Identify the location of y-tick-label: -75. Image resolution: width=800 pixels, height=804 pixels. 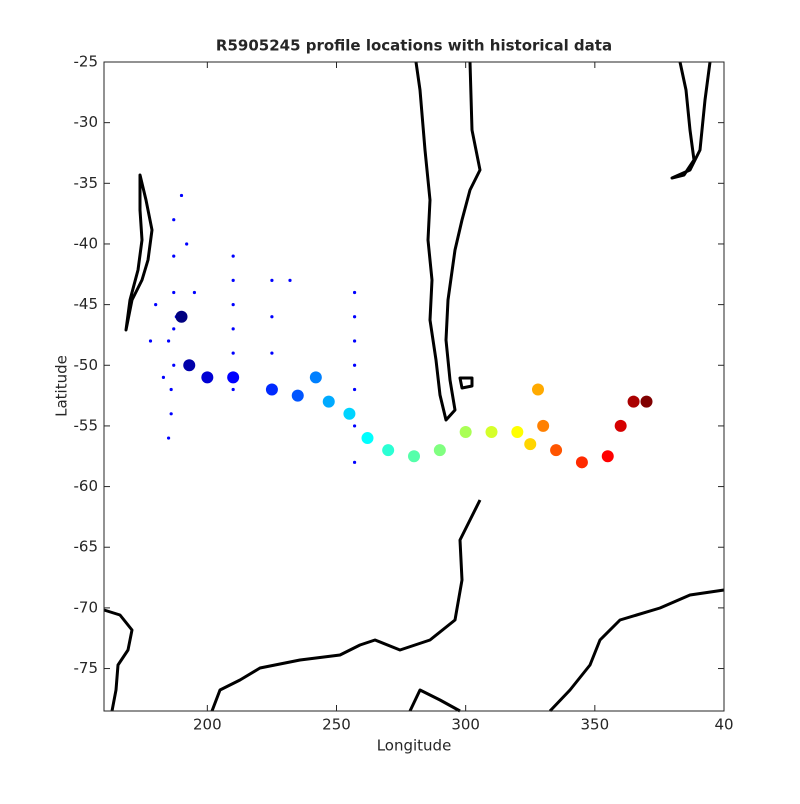
(86, 668).